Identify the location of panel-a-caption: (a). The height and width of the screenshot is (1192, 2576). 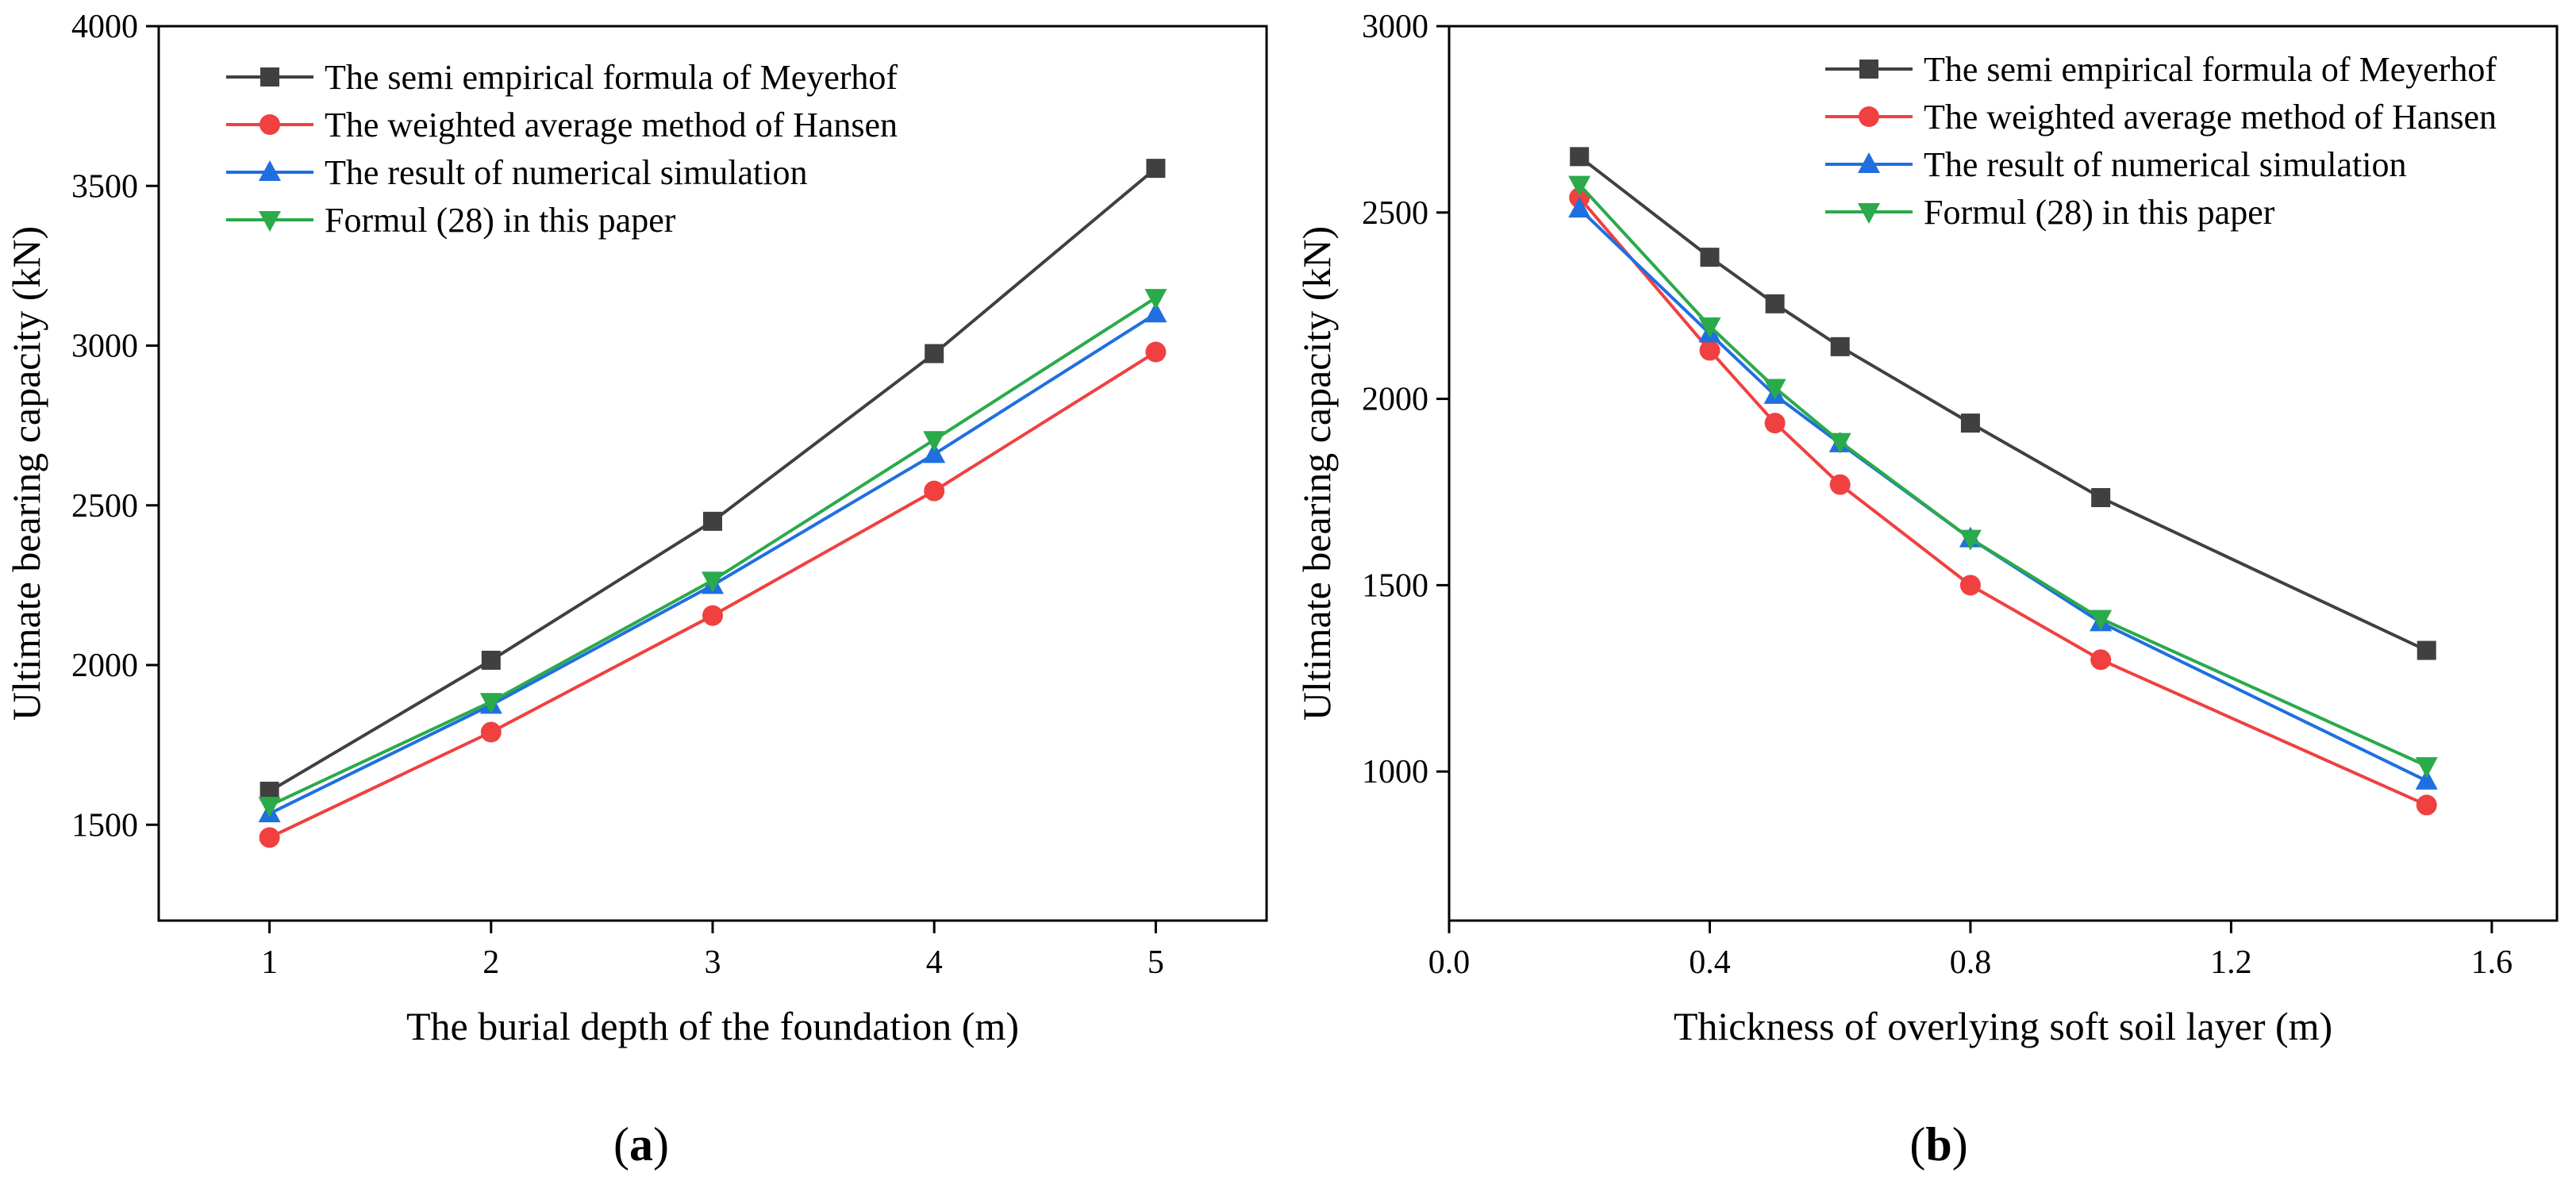
(641, 1144).